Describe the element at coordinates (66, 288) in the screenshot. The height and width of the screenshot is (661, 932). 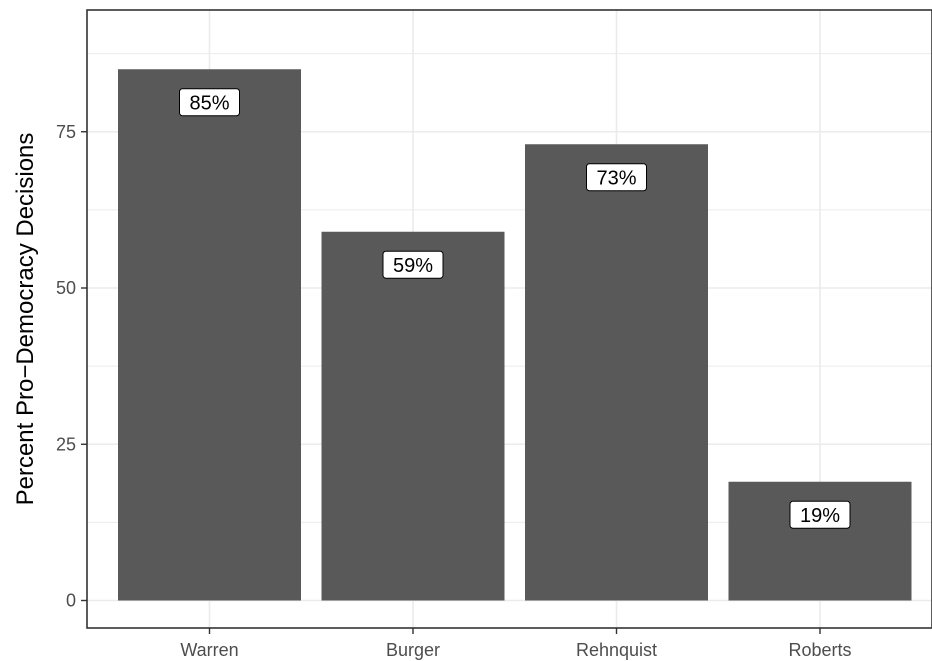
I see `y-tick-label: 50` at that location.